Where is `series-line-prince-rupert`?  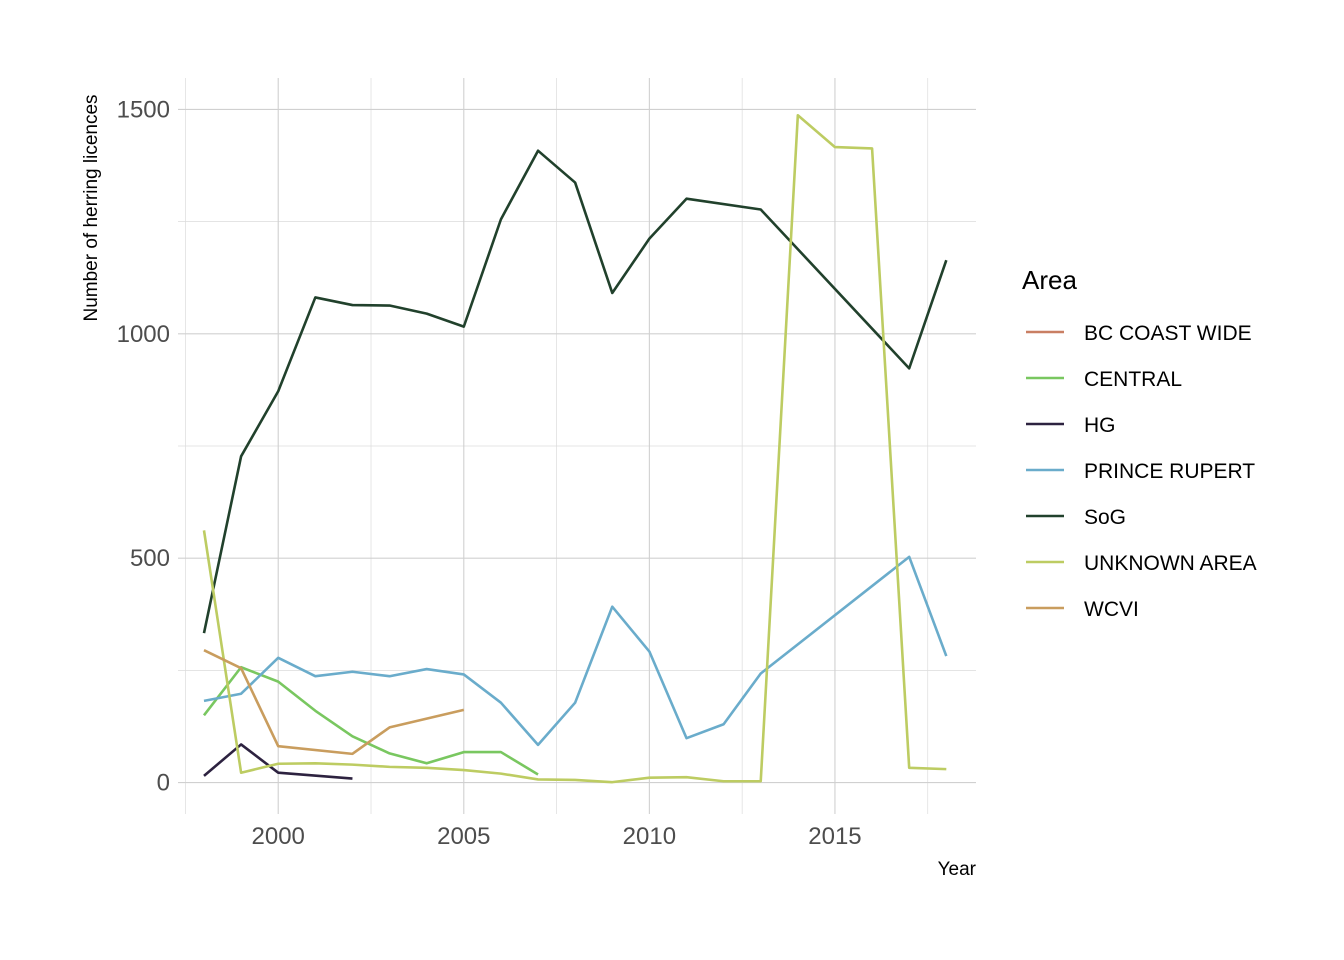 series-line-prince-rupert is located at coordinates (575, 651).